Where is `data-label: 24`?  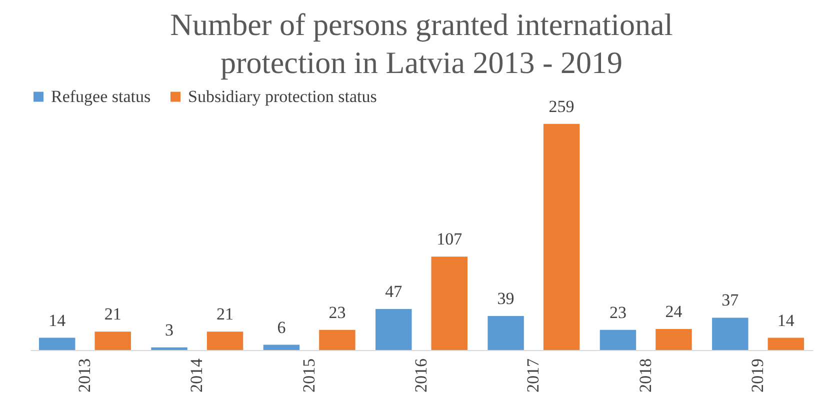 data-label: 24 is located at coordinates (674, 312).